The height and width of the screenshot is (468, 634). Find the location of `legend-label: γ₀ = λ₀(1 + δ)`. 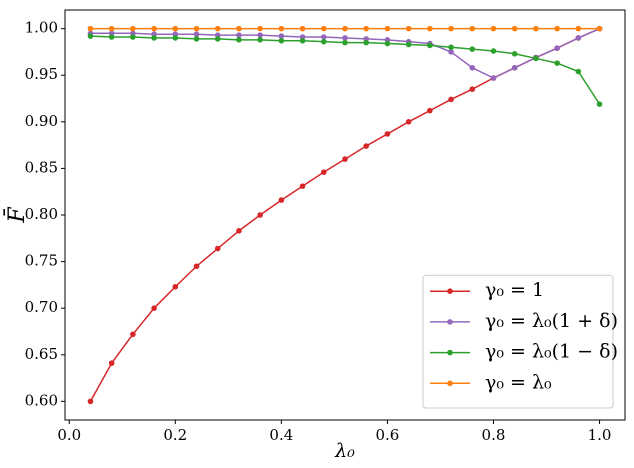

legend-label: γ₀ = λ₀(1 + δ) is located at coordinates (551, 321).